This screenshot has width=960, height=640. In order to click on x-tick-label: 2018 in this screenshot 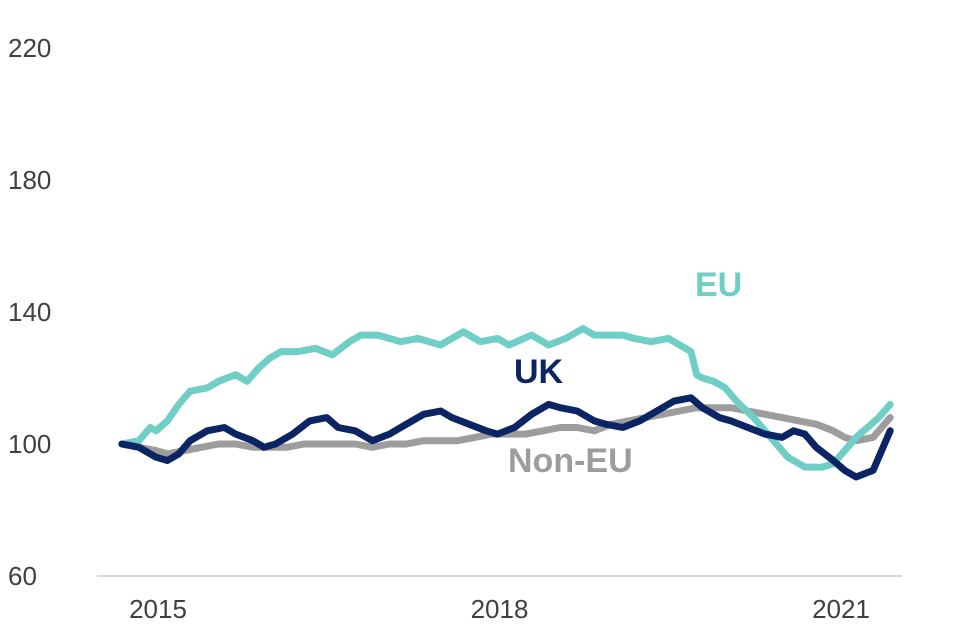, I will do `click(500, 609)`.